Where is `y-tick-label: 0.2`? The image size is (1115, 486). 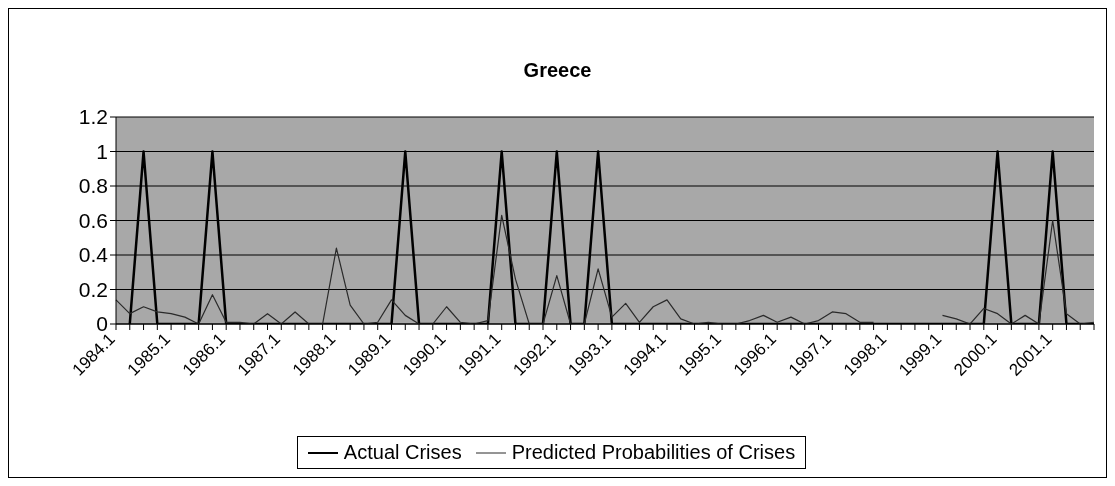
y-tick-label: 0.2 is located at coordinates (93, 289).